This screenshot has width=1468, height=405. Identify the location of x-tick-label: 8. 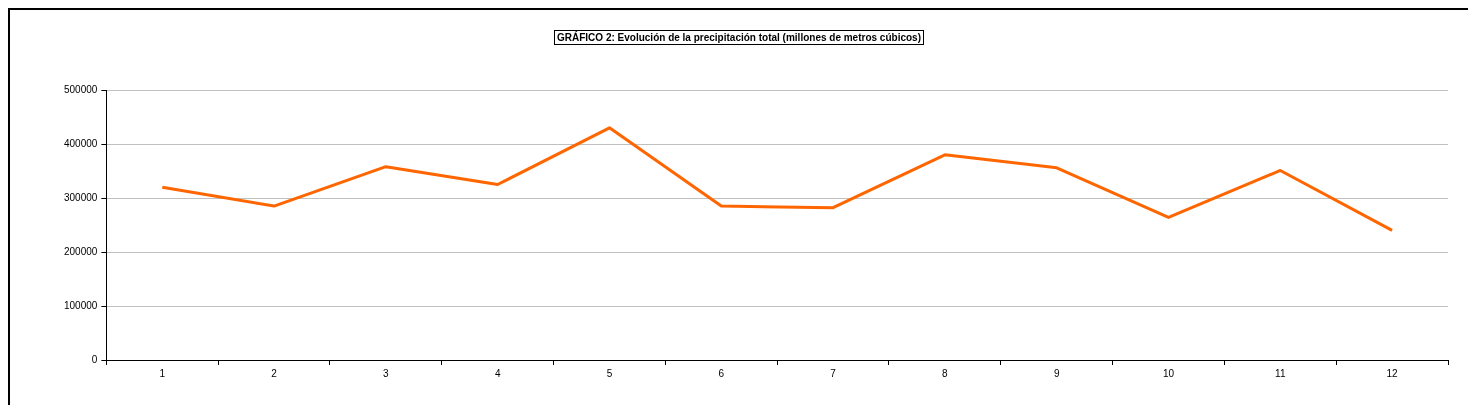
(945, 373).